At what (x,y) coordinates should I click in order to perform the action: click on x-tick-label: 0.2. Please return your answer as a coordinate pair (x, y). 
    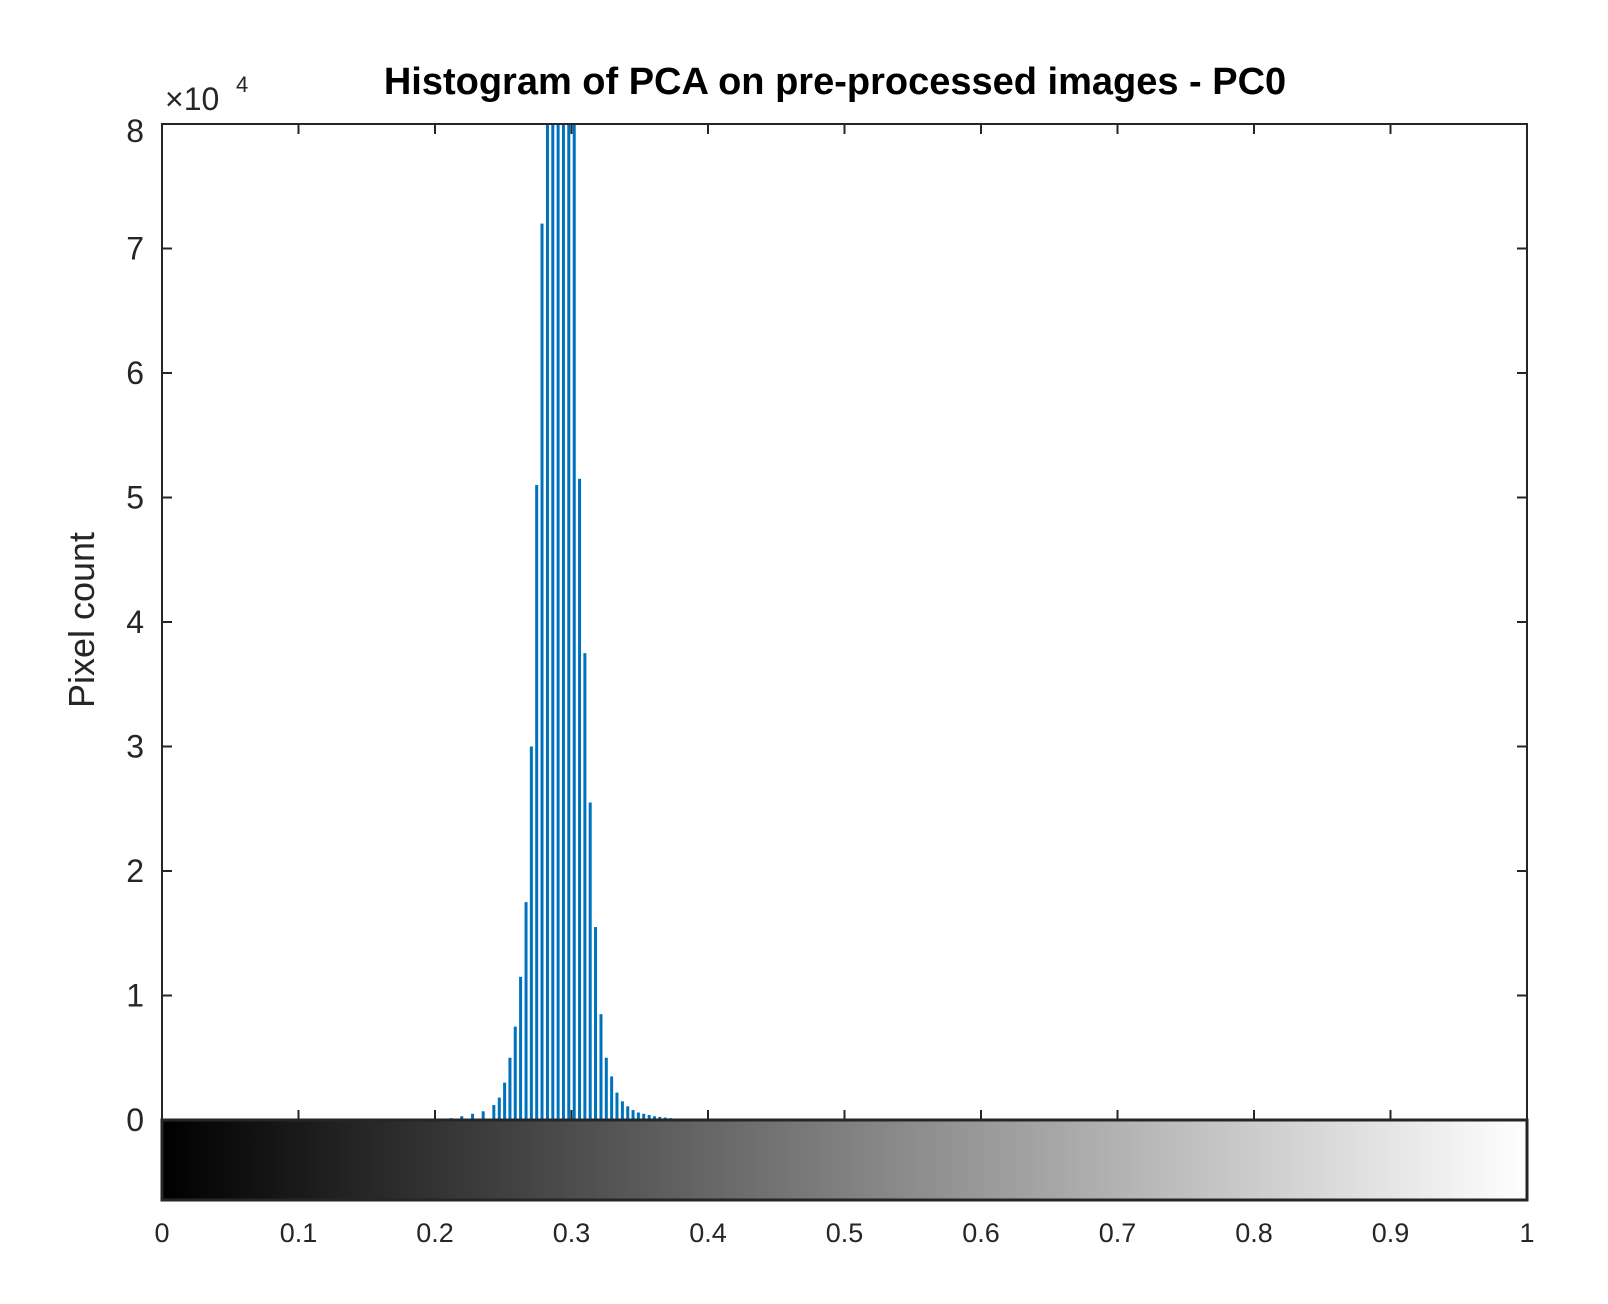
    Looking at the image, I should click on (435, 1233).